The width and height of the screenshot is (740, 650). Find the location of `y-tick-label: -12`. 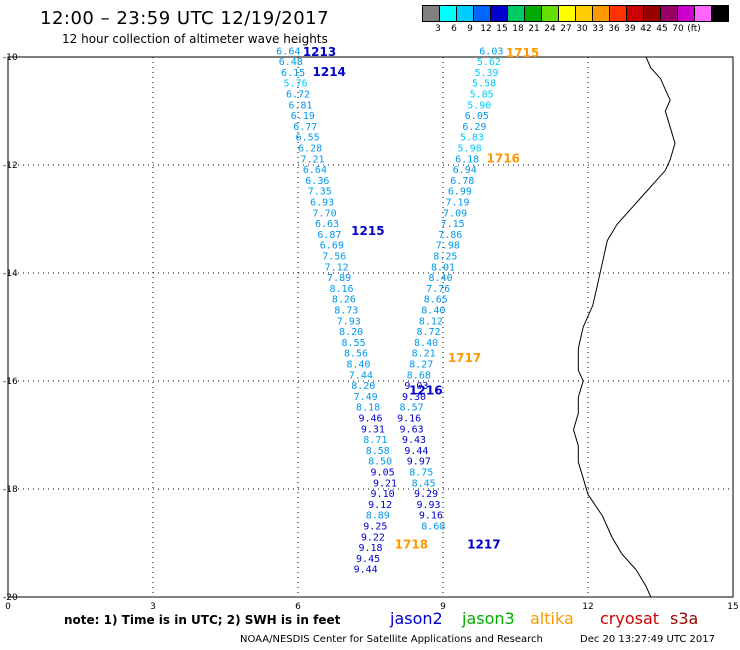

y-tick-label: -12 is located at coordinates (10, 166).